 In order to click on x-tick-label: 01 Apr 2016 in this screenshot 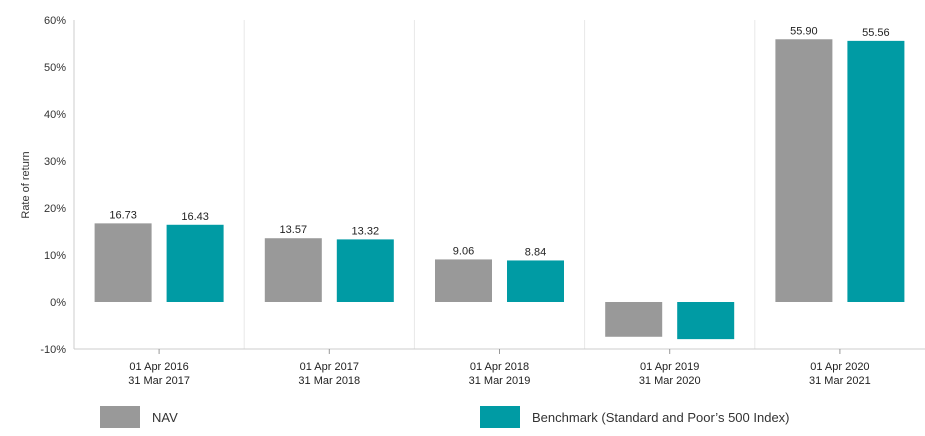, I will do `click(158, 367)`.